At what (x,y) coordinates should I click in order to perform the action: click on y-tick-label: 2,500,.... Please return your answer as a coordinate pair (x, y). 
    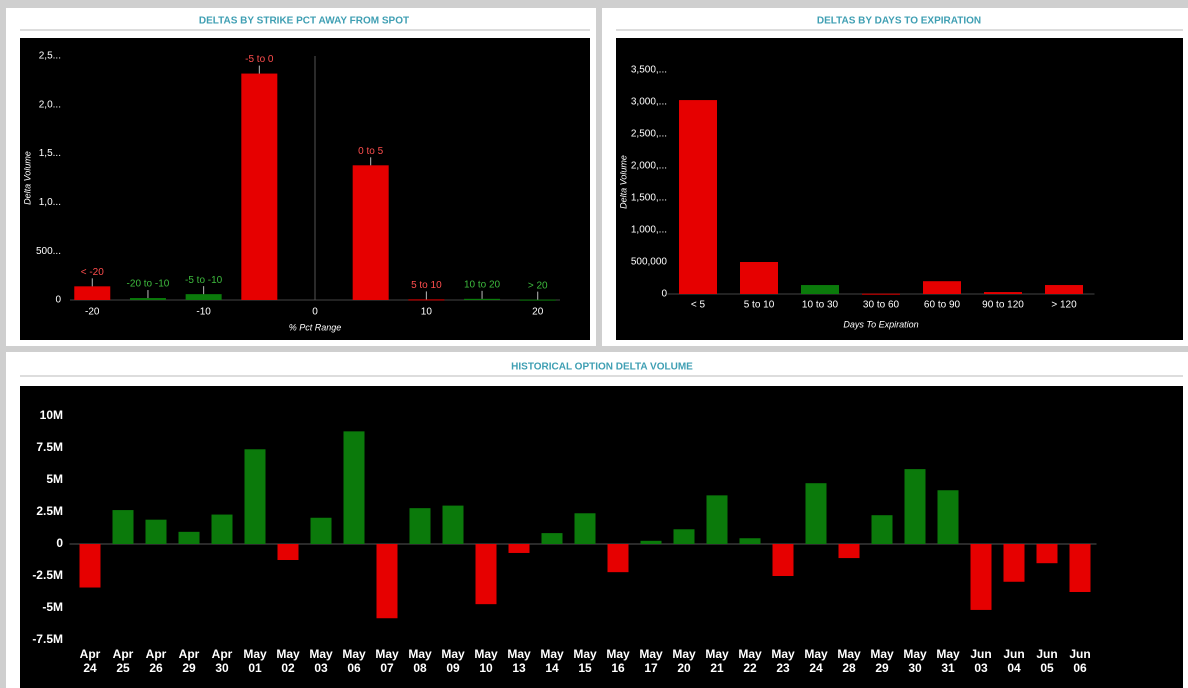
    Looking at the image, I should click on (649, 134).